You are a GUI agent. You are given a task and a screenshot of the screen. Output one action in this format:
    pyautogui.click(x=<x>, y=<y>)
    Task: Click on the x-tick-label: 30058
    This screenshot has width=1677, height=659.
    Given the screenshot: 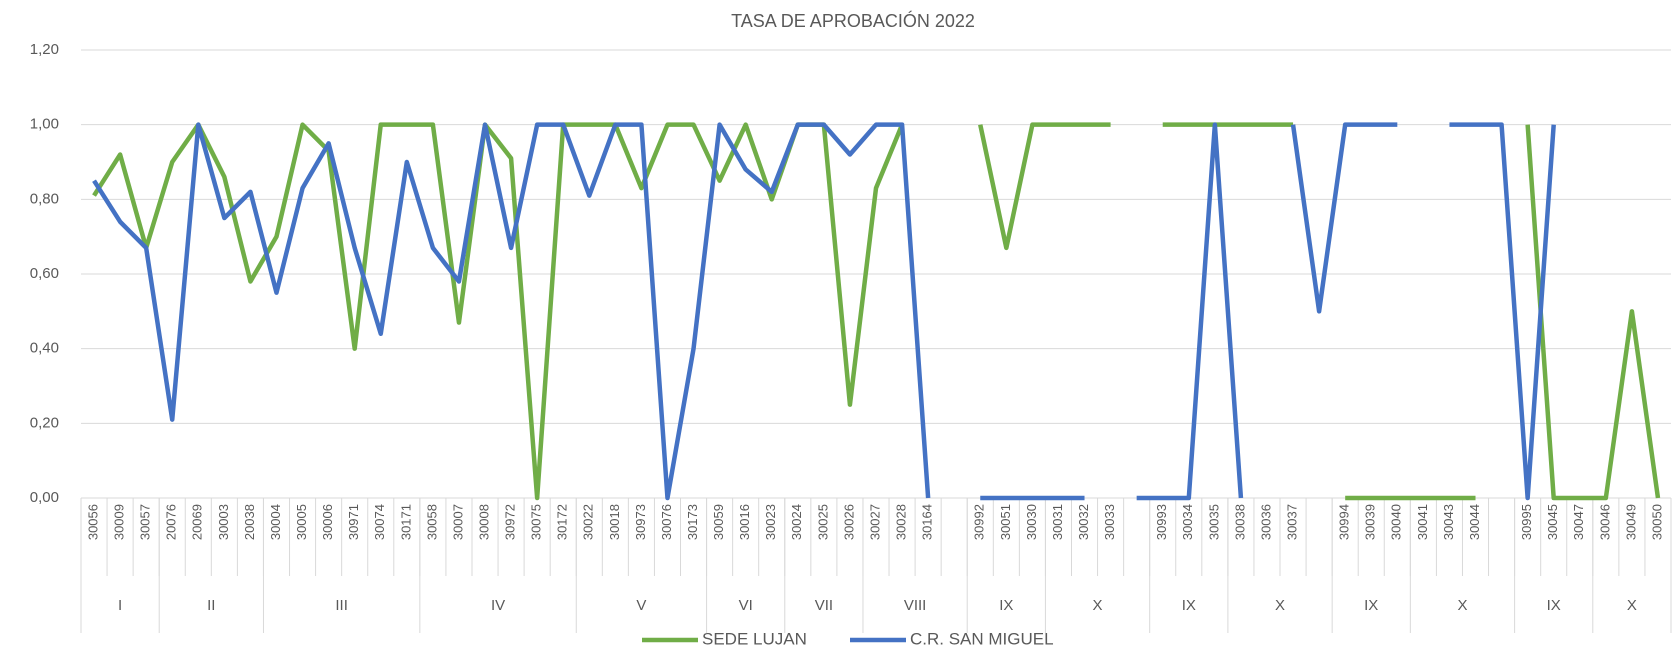 What is the action you would take?
    pyautogui.click(x=431, y=522)
    